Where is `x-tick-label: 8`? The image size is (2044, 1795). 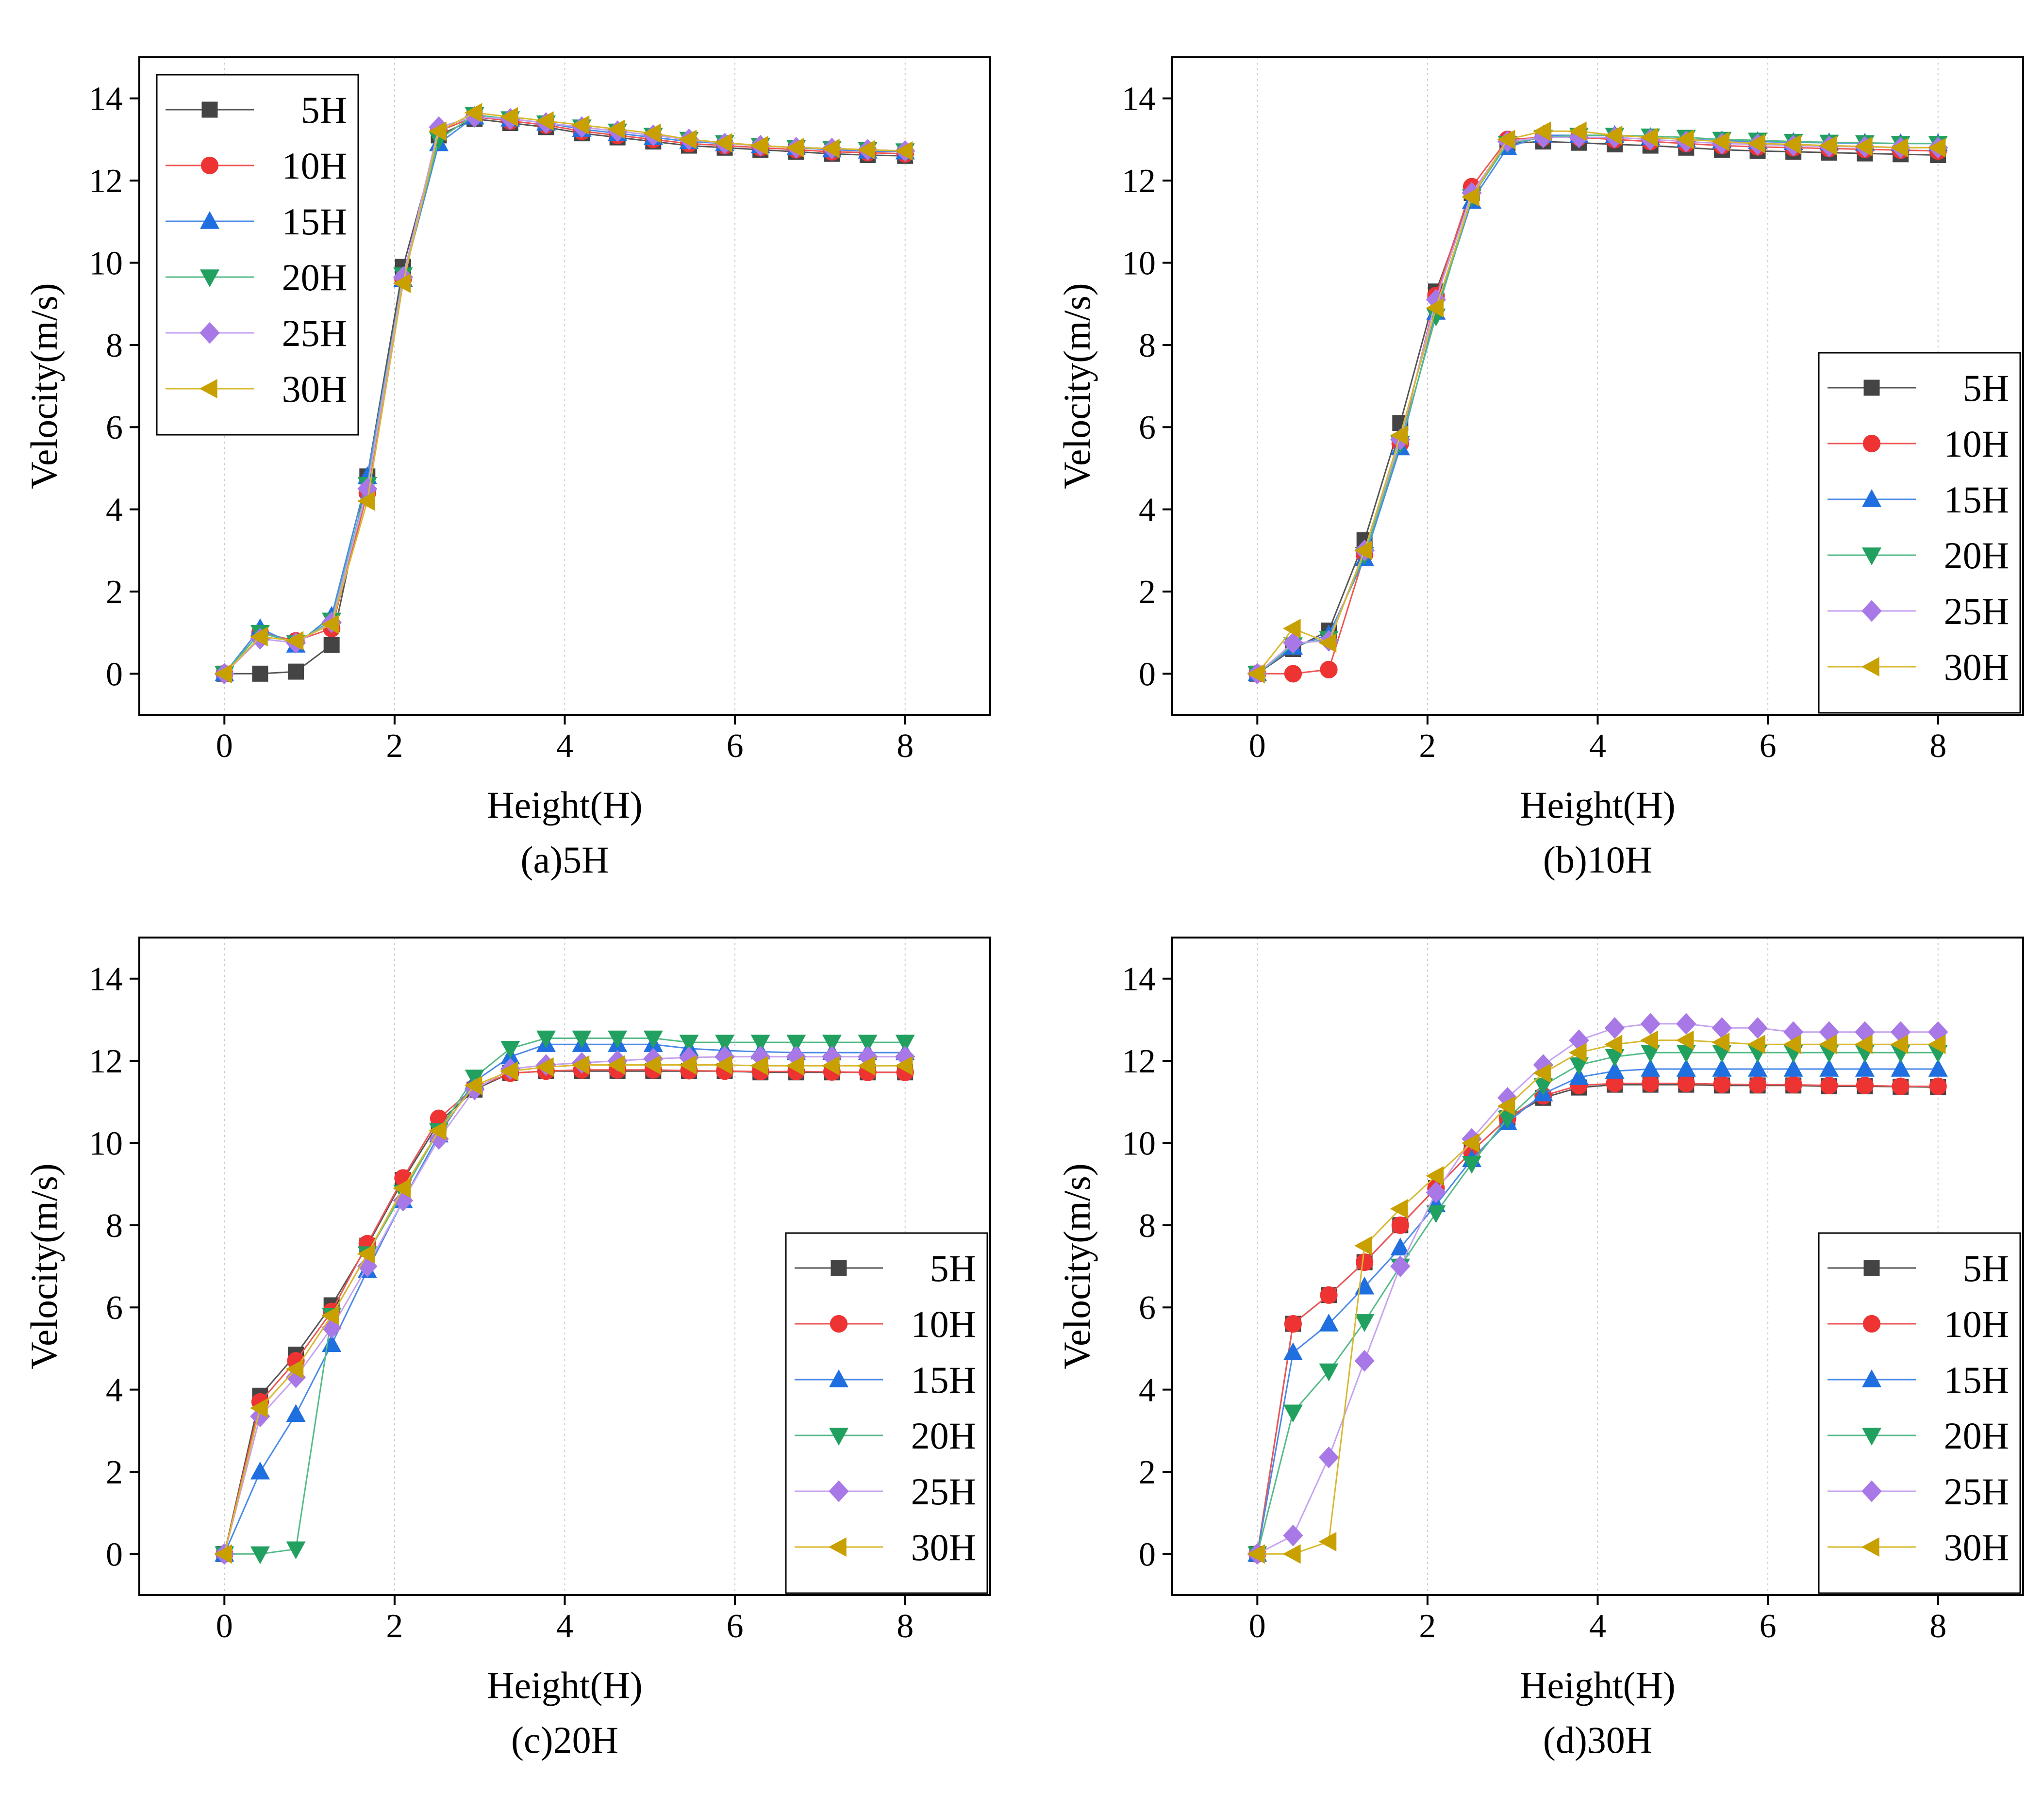 x-tick-label: 8 is located at coordinates (906, 1627).